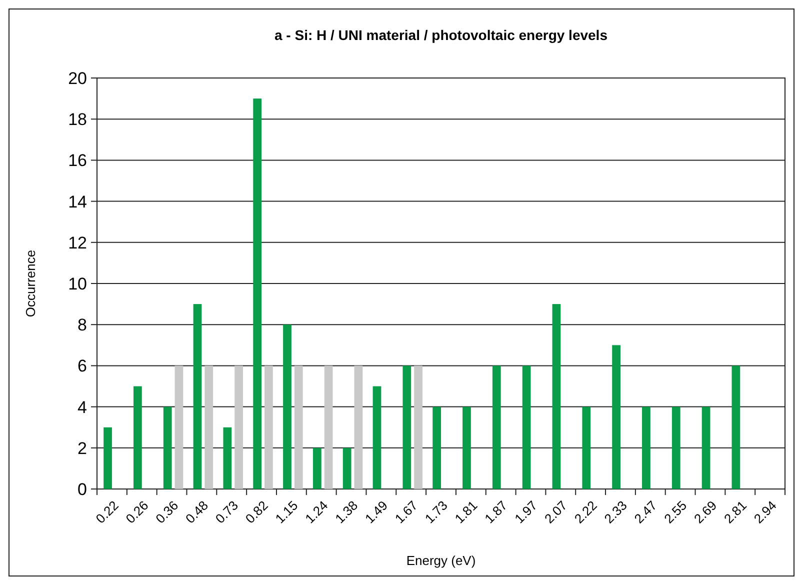  Describe the element at coordinates (466, 512) in the screenshot. I see `x-tick-label: 1.81` at that location.